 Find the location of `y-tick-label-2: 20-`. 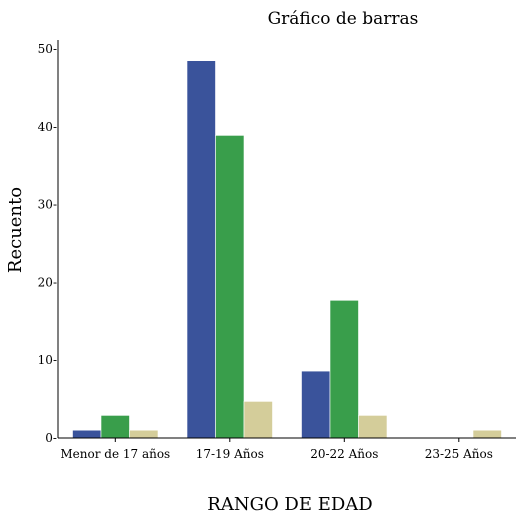

y-tick-label-2: 20- is located at coordinates (47, 282).